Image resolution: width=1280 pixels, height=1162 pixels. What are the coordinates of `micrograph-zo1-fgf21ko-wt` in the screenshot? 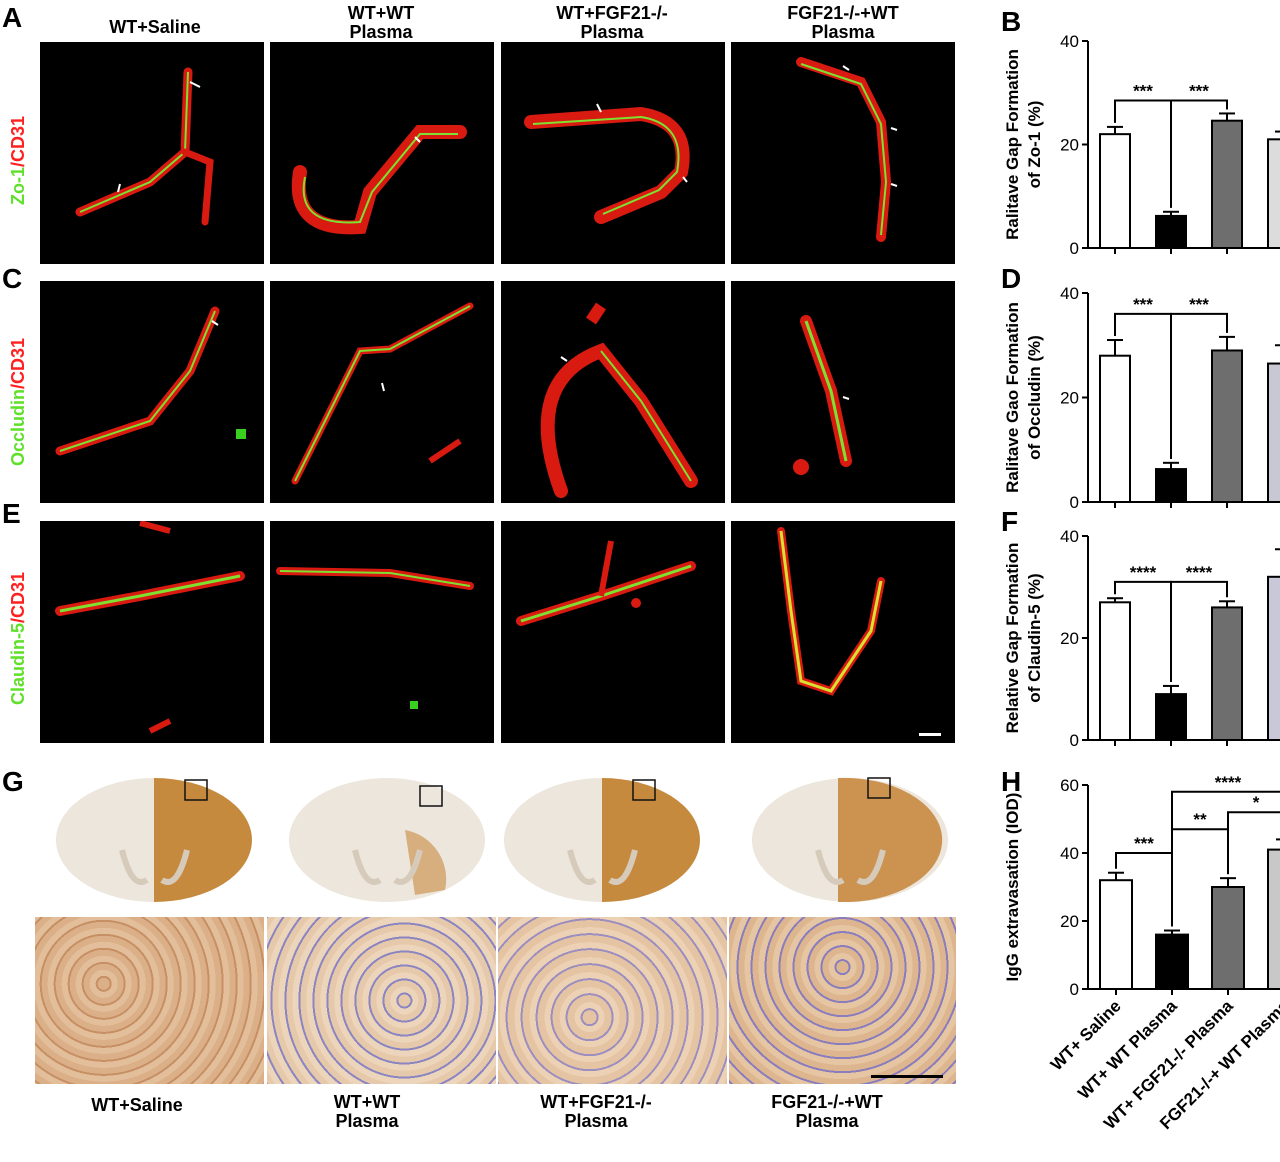 It's located at (843, 153).